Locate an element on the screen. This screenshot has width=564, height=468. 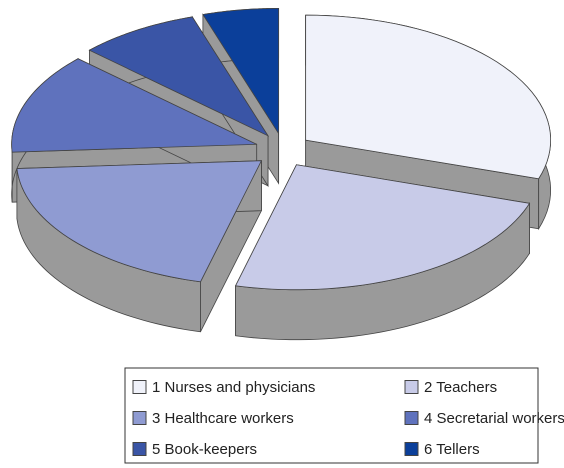
legend-label: 2 Teachers is located at coordinates (460, 387).